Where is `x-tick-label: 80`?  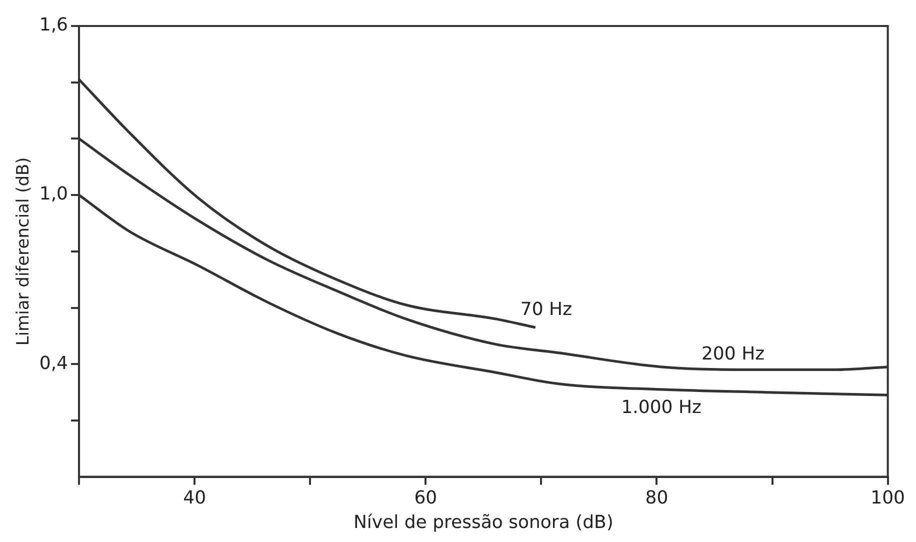 x-tick-label: 80 is located at coordinates (656, 497).